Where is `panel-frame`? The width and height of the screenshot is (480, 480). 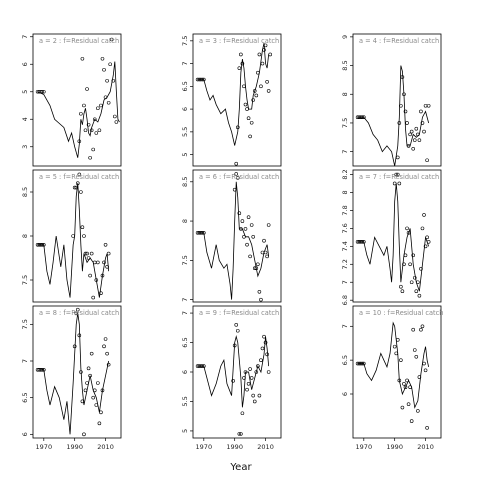 panel-frame is located at coordinates (237, 100).